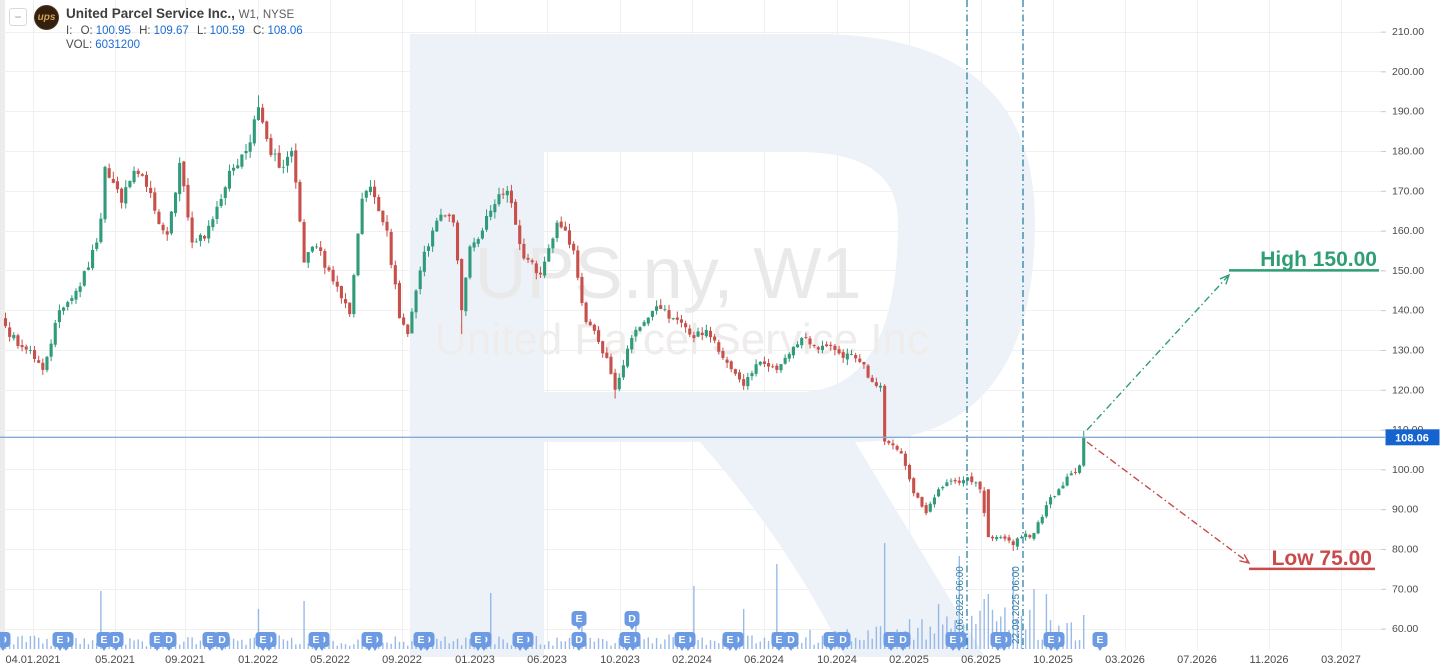  What do you see at coordinates (330, 660) in the screenshot?
I see `date-axis-label: 05.2022` at bounding box center [330, 660].